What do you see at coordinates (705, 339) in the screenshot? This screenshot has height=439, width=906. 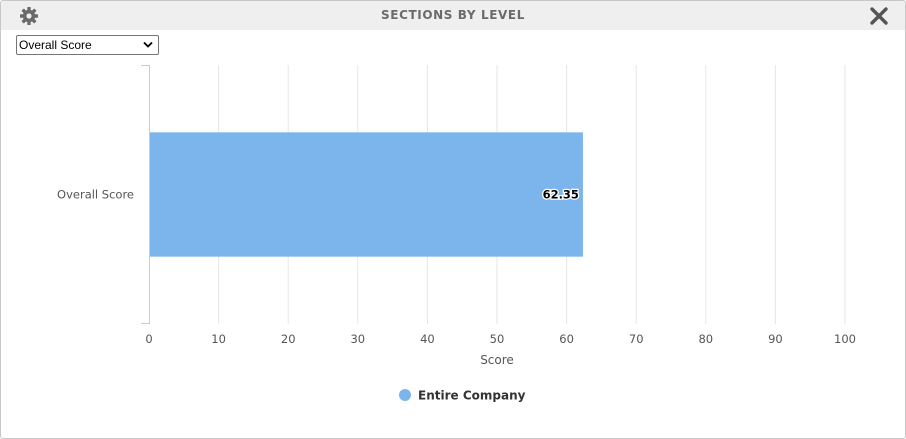 I see `x-tick-label: 80` at bounding box center [705, 339].